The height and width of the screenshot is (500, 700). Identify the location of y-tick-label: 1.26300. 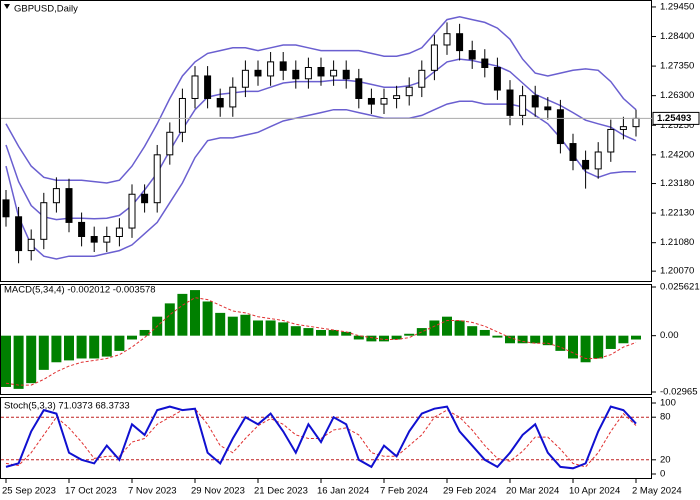
(677, 95).